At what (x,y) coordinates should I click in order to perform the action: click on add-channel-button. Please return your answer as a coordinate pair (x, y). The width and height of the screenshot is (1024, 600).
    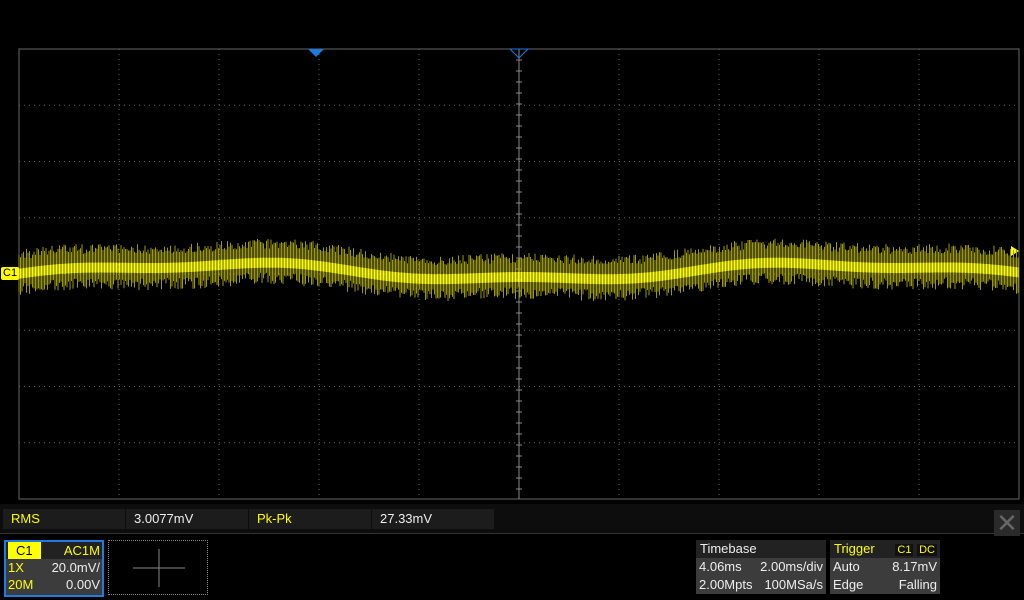
    Looking at the image, I should click on (158, 567).